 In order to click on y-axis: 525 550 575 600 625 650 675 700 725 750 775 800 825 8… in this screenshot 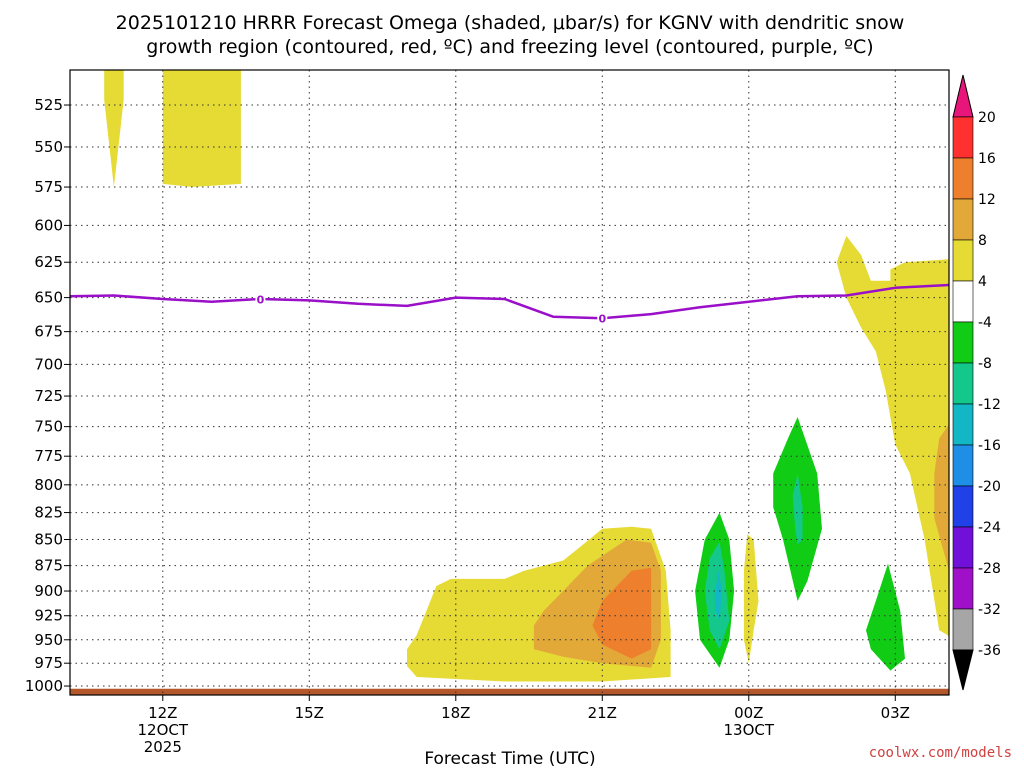, I will do `click(47, 395)`.